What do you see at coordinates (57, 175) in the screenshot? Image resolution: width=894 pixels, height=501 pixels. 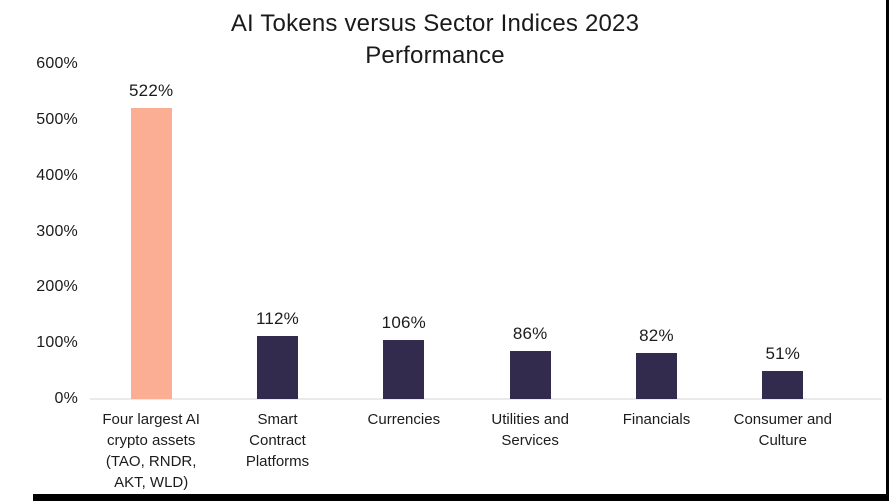 I see `y-axis-tick-label: 400%` at bounding box center [57, 175].